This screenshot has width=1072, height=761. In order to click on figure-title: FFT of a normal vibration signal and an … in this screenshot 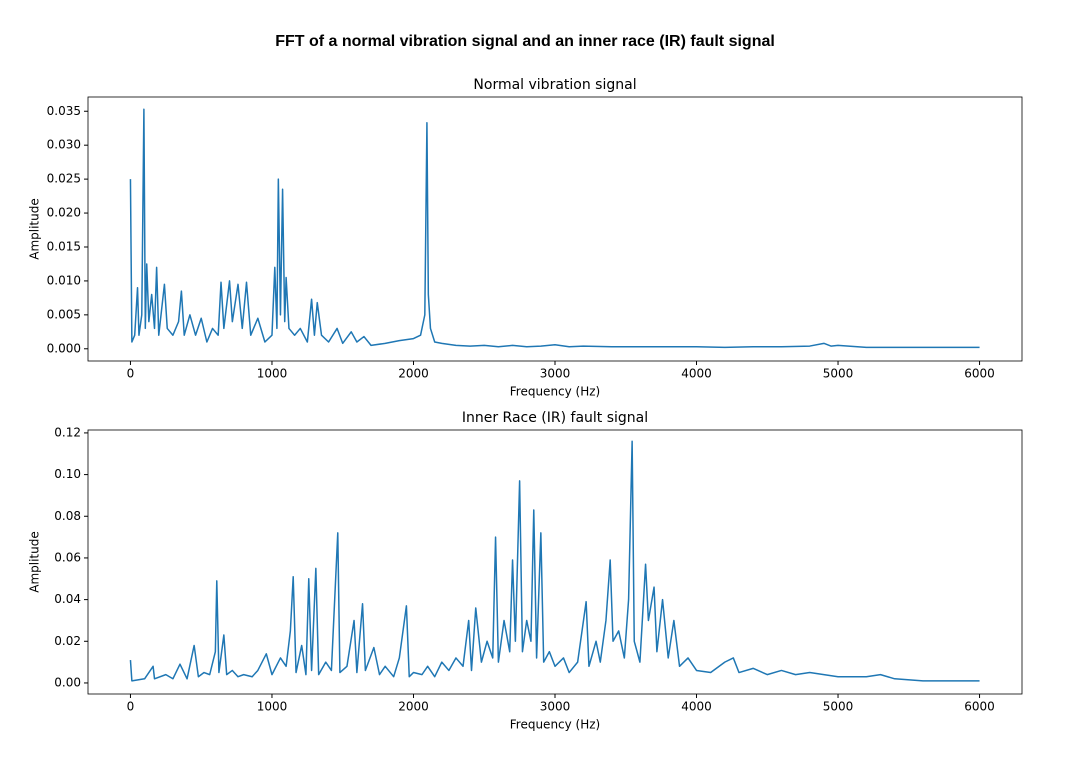, I will do `click(525, 41)`.